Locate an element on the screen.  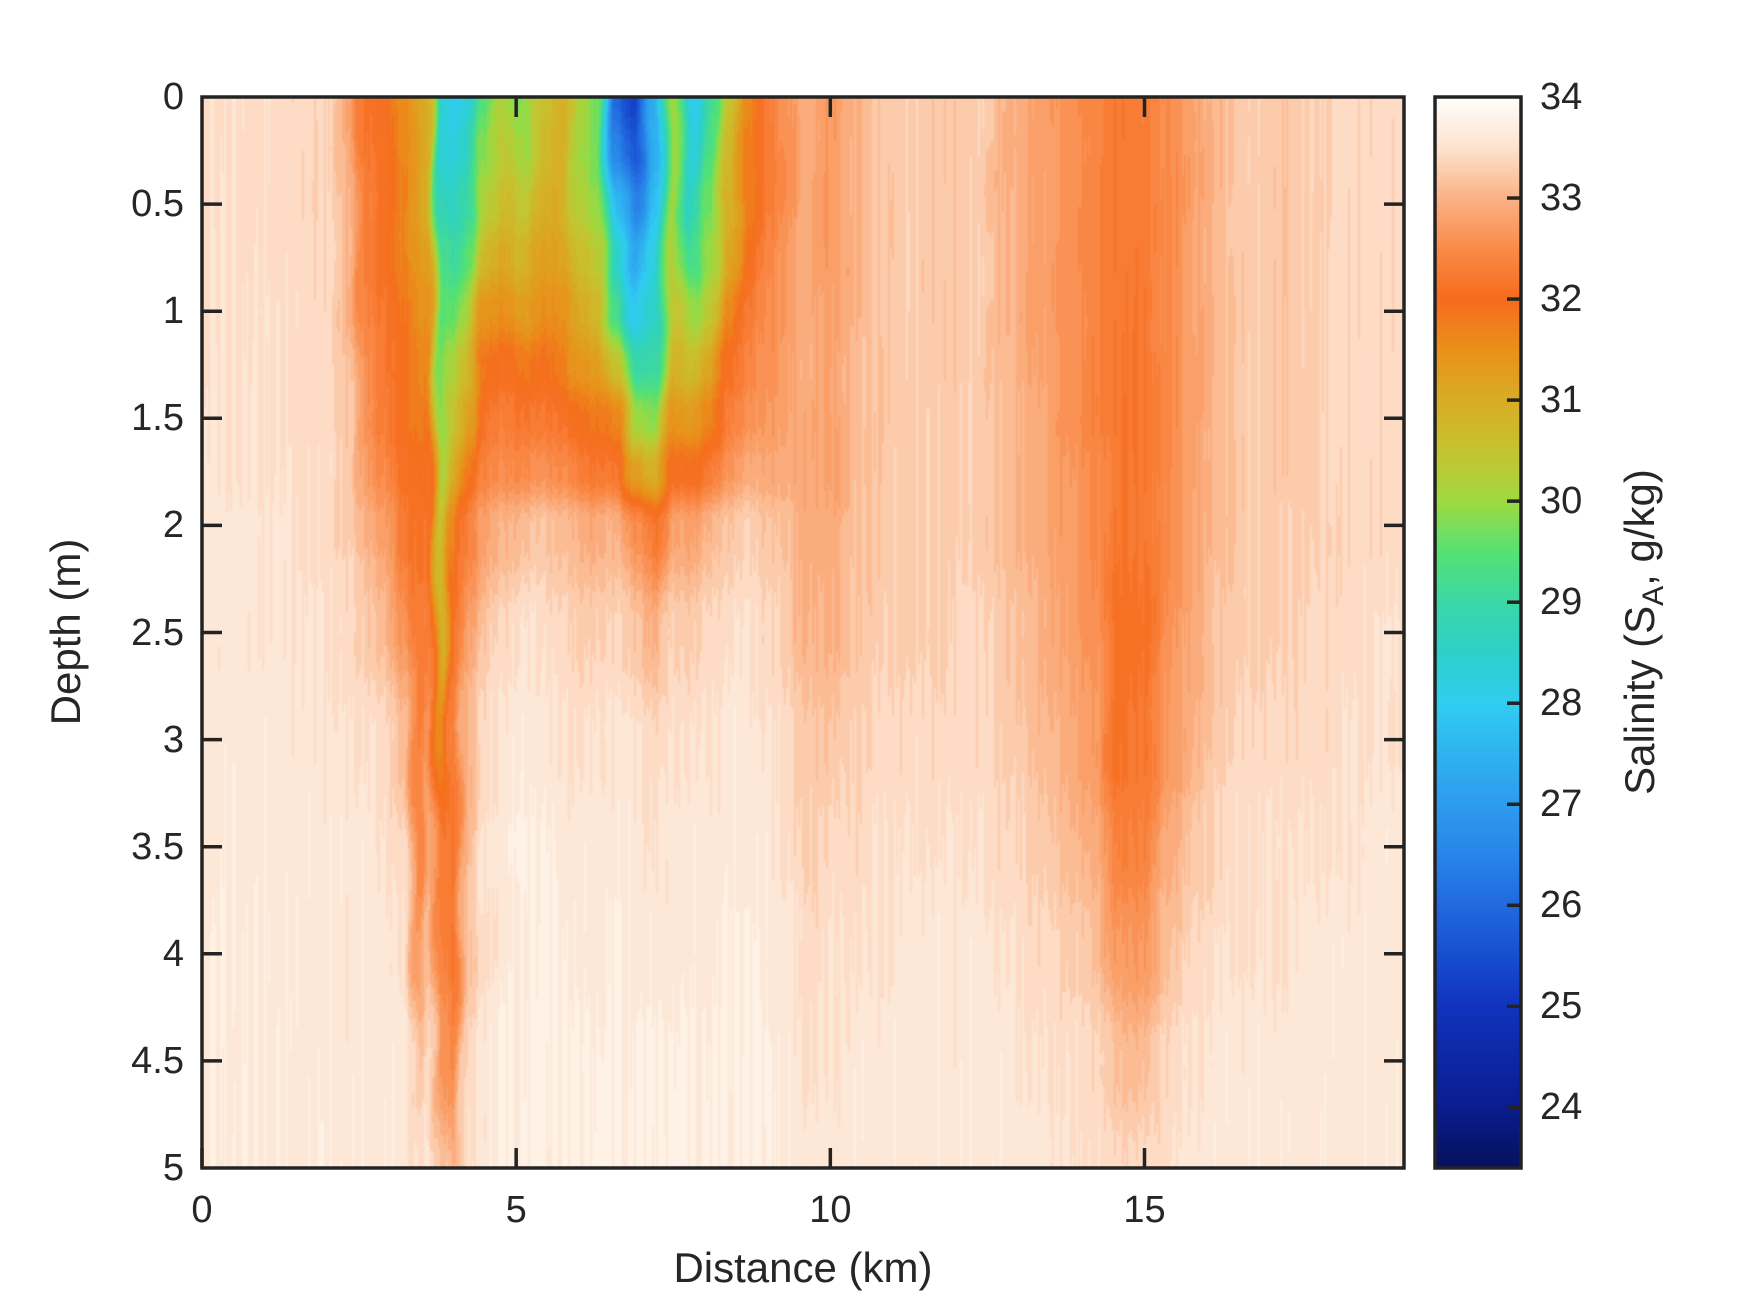
colorbar-tick-label: 34 is located at coordinates (1561, 97).